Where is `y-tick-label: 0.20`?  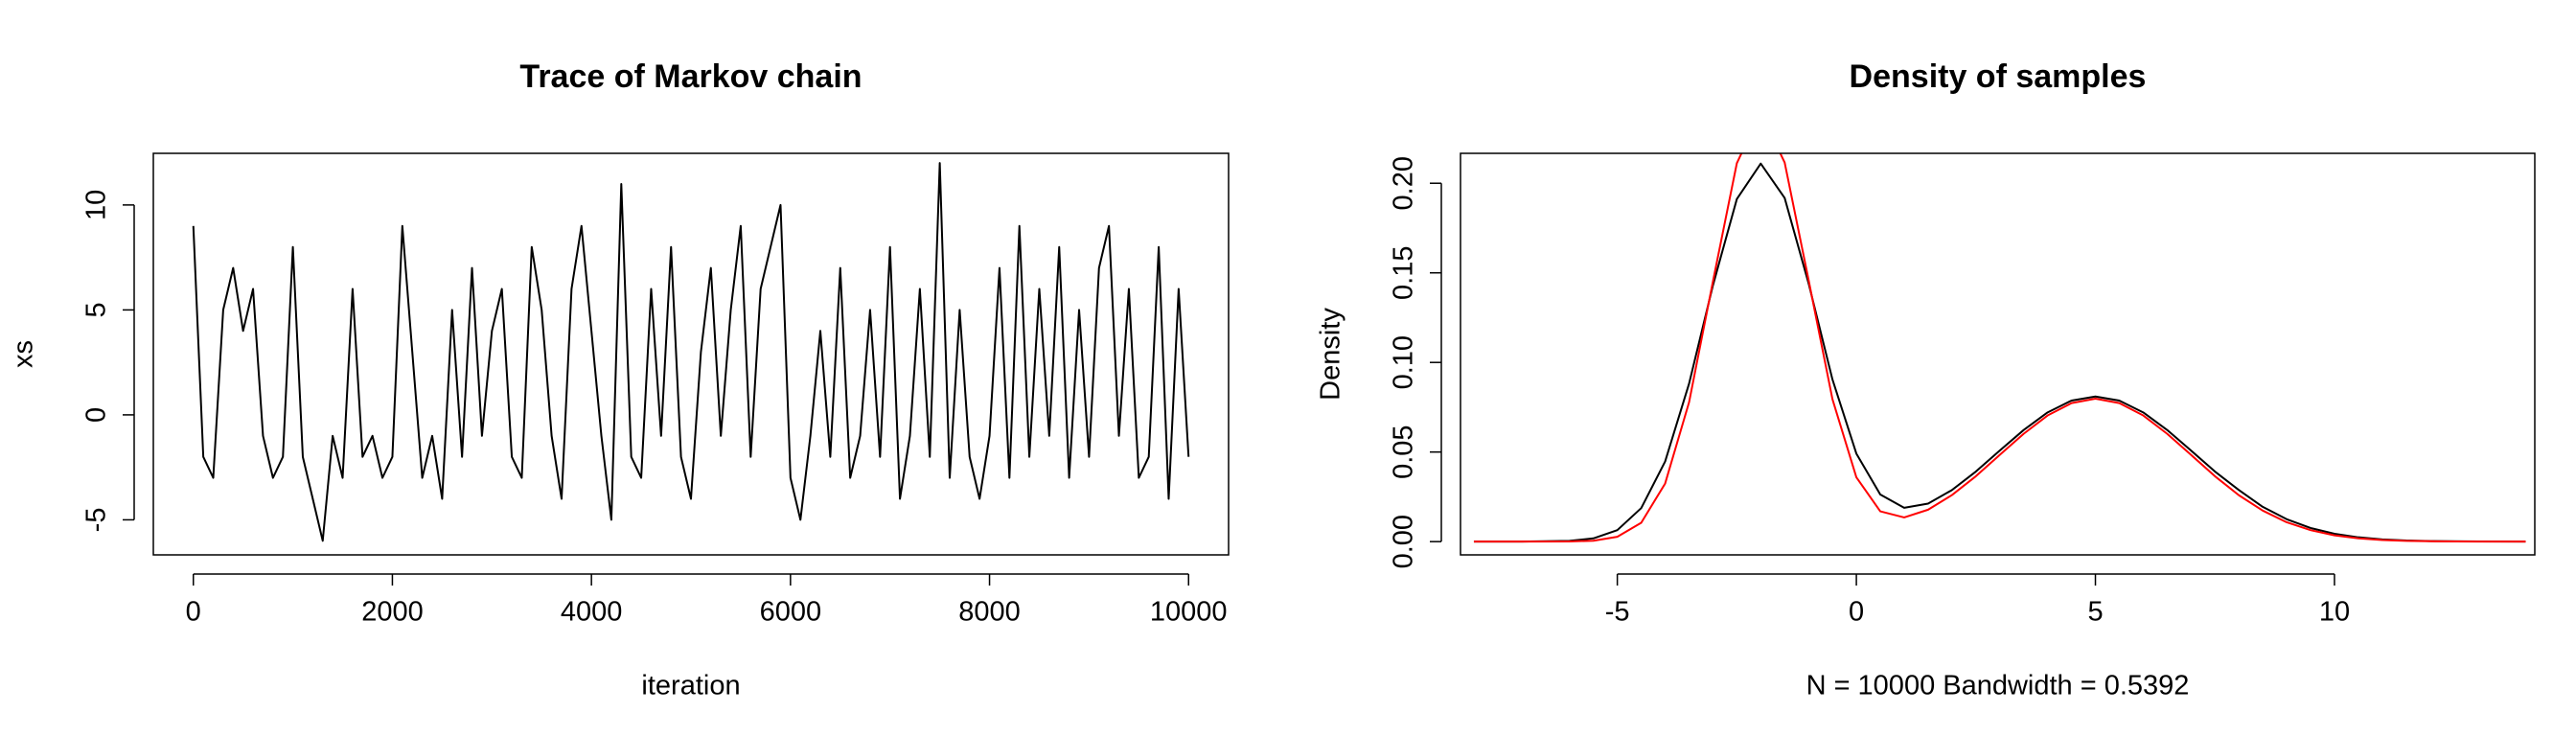 y-tick-label: 0.20 is located at coordinates (1404, 183).